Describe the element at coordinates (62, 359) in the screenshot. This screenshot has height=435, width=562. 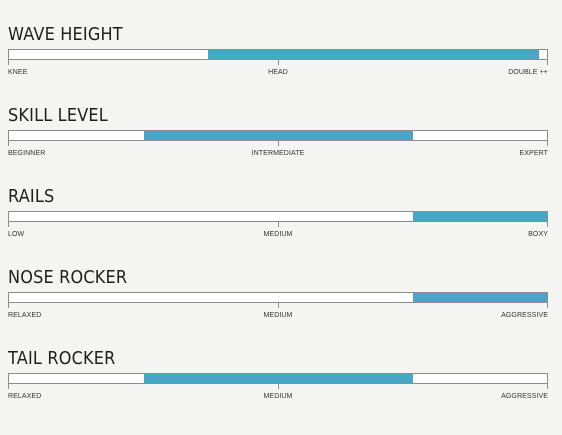
I see `spec-title: TAIL ROCKER` at that location.